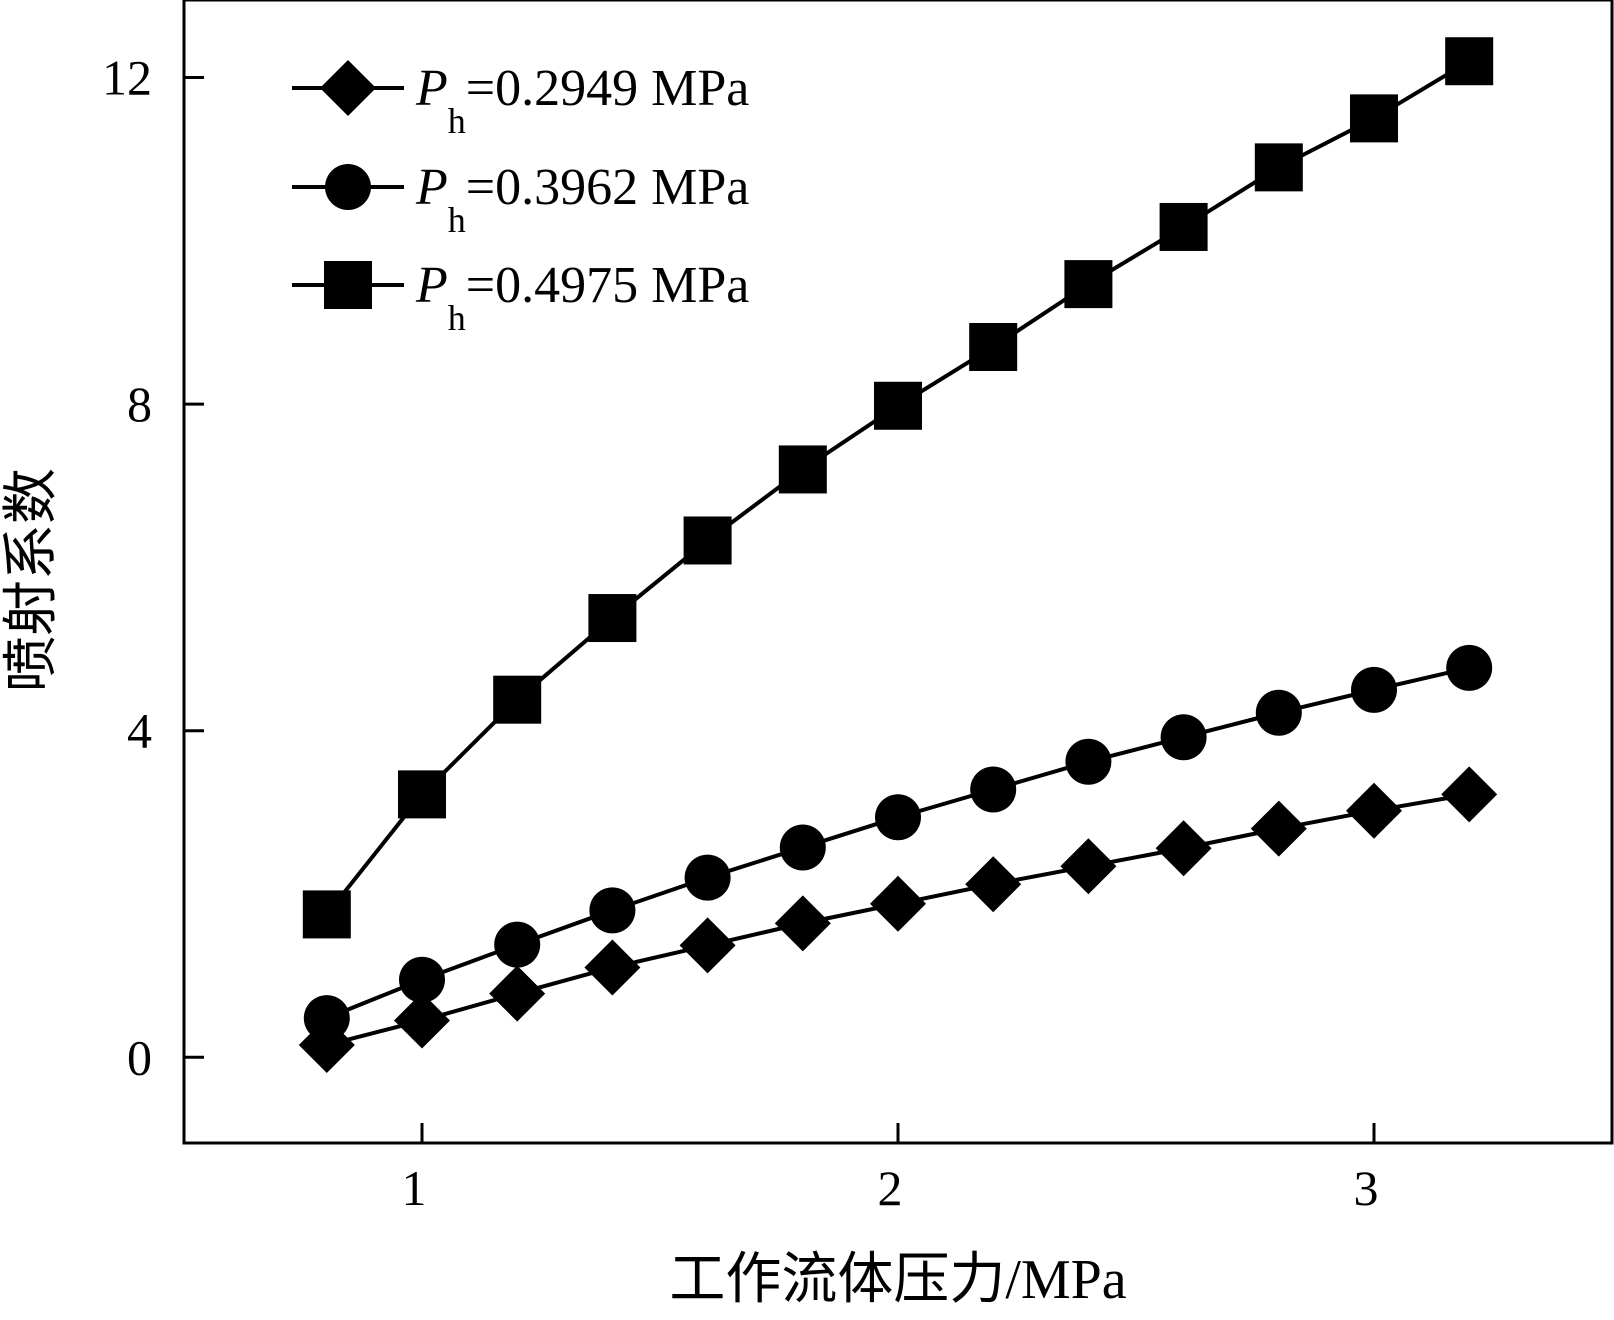  Describe the element at coordinates (608, 285) in the screenshot. I see `legend-value-2: =0.4975 MPa` at that location.